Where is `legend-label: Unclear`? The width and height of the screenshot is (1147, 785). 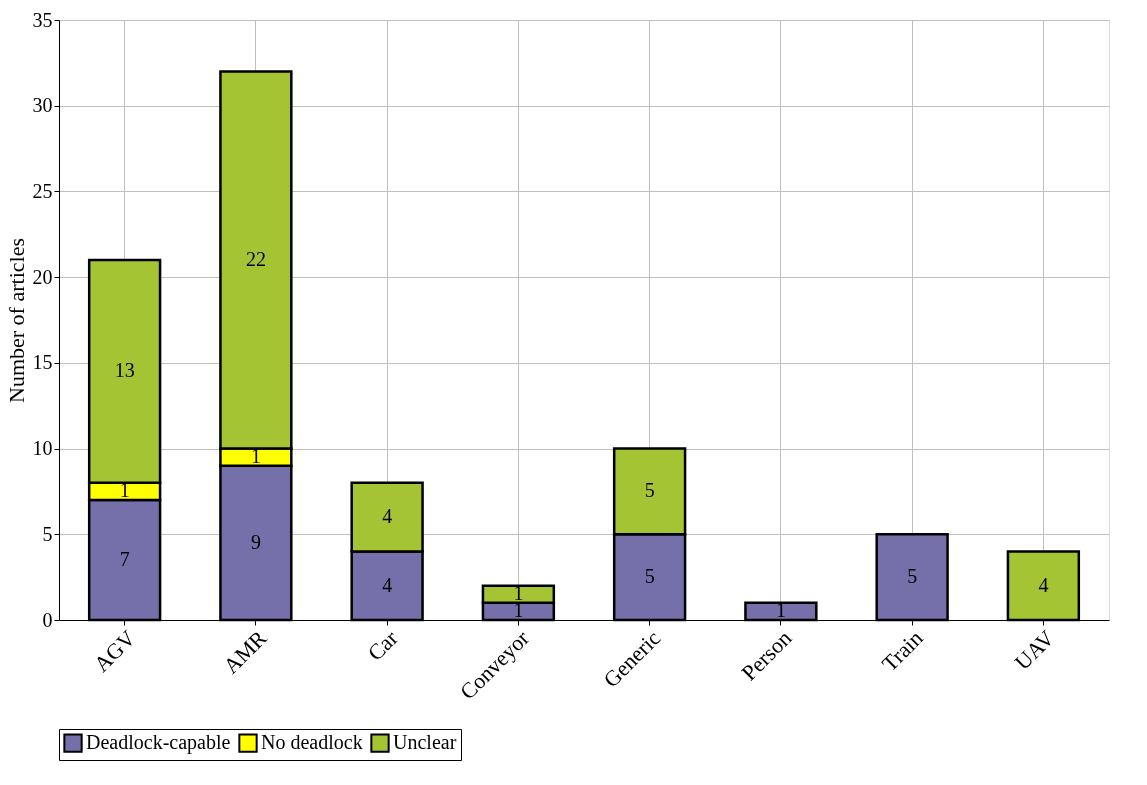
legend-label: Unclear is located at coordinates (425, 742).